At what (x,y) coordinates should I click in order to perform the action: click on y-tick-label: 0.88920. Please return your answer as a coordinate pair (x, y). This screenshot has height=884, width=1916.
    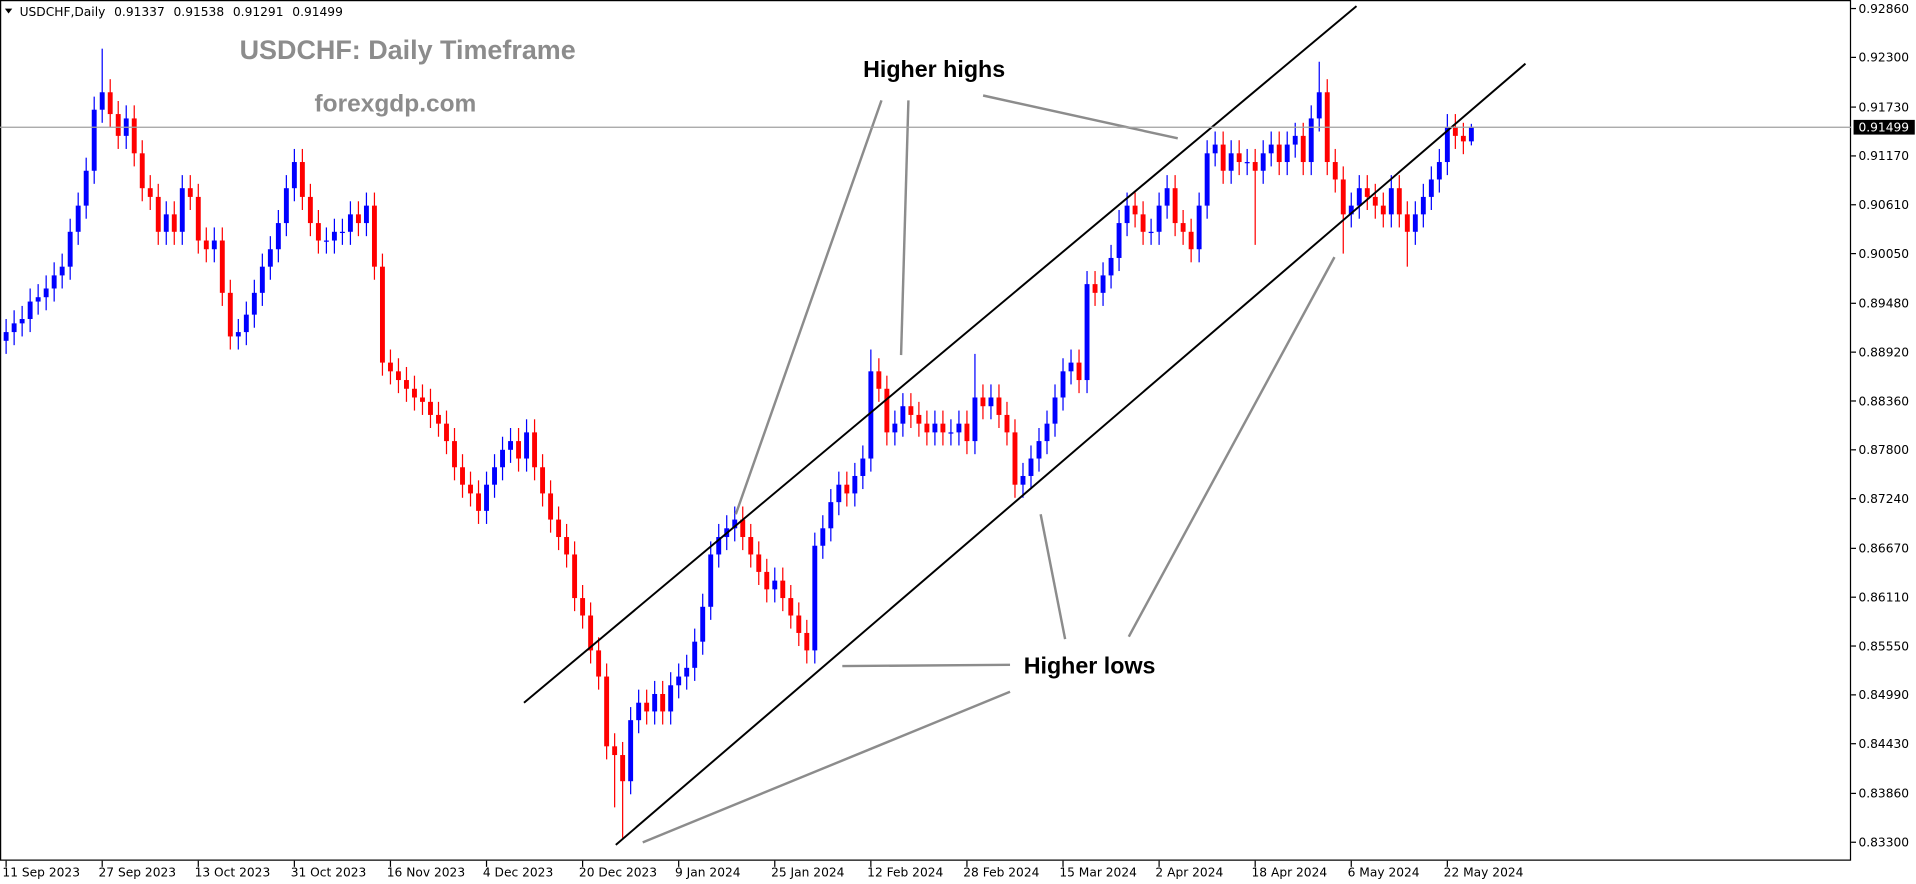
    Looking at the image, I should click on (1883, 352).